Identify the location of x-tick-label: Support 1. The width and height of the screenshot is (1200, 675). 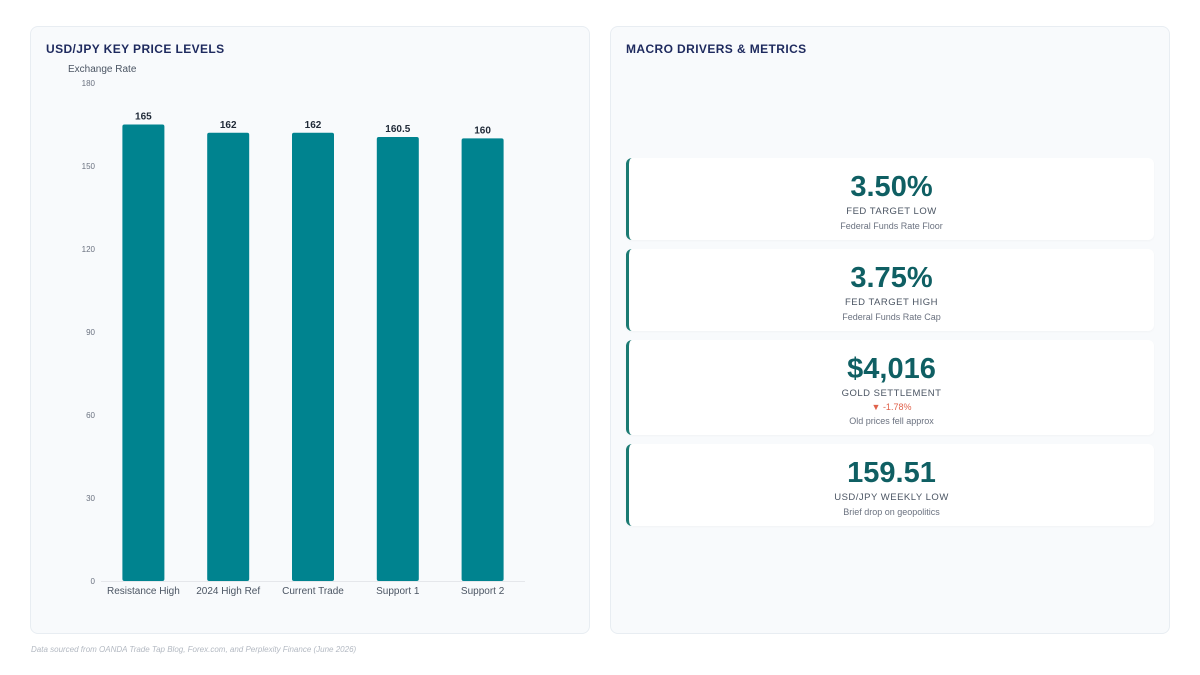
(398, 591).